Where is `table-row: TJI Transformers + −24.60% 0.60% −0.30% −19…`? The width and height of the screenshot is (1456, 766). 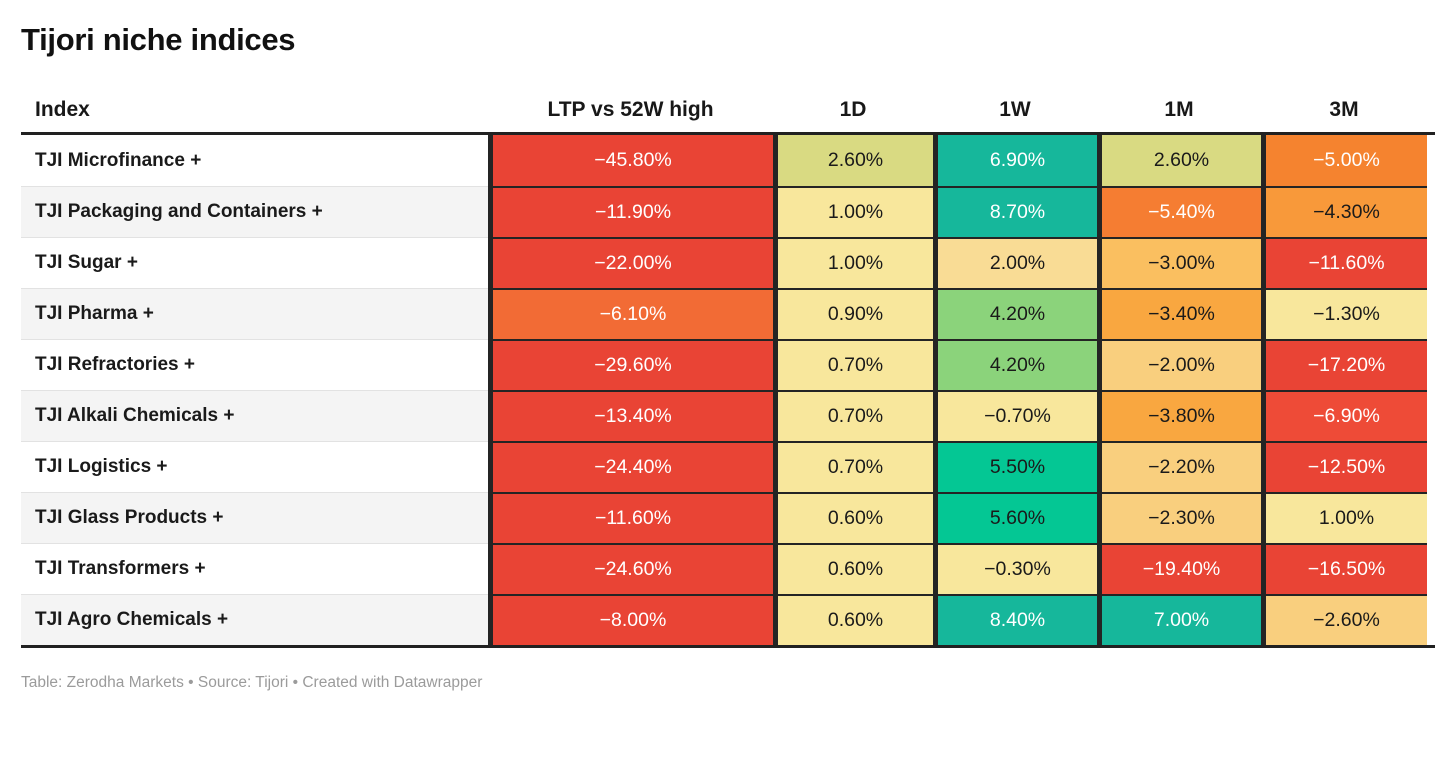
table-row: TJI Transformers + −24.60% 0.60% −0.30% −19… is located at coordinates (728, 568).